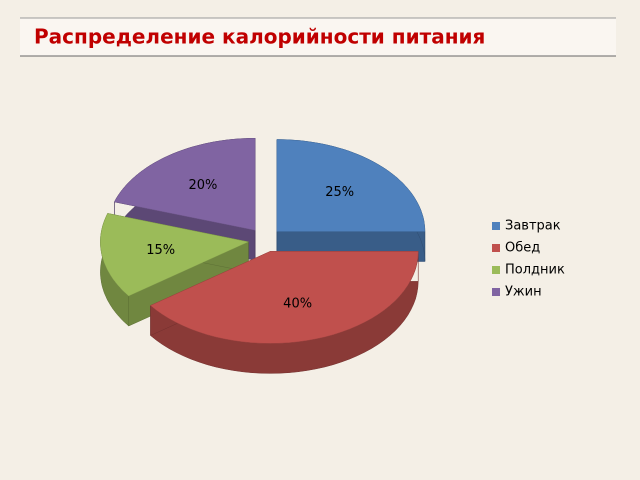 The width and height of the screenshot is (640, 480). Describe the element at coordinates (533, 226) in the screenshot. I see `legend-label: Завтрак` at that location.